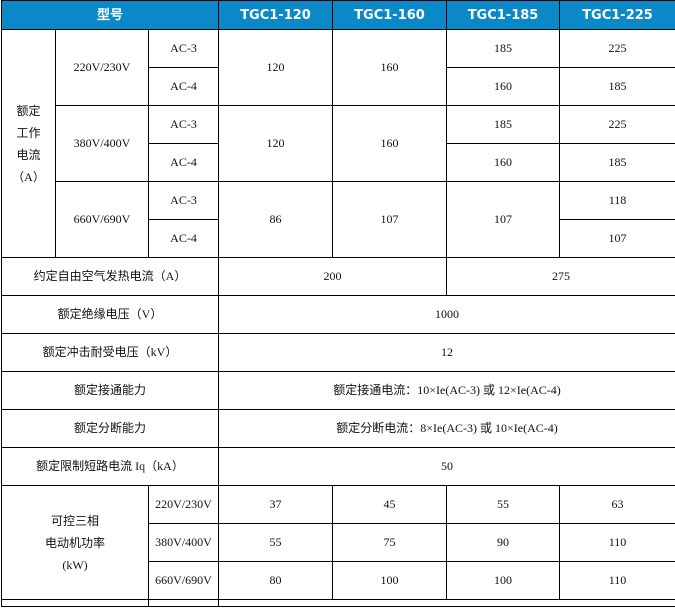 This screenshot has width=675, height=616. Describe the element at coordinates (276, 15) in the screenshot. I see `model-header: TGC1-120` at that location.